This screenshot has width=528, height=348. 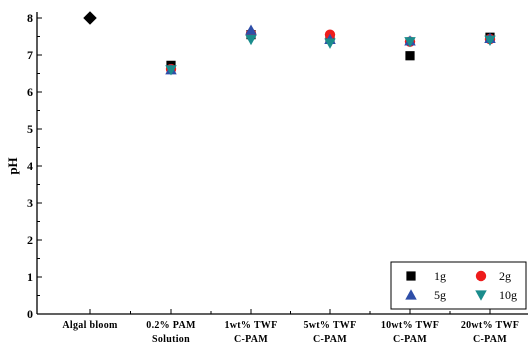 I want to click on legend-box, so click(x=458, y=285).